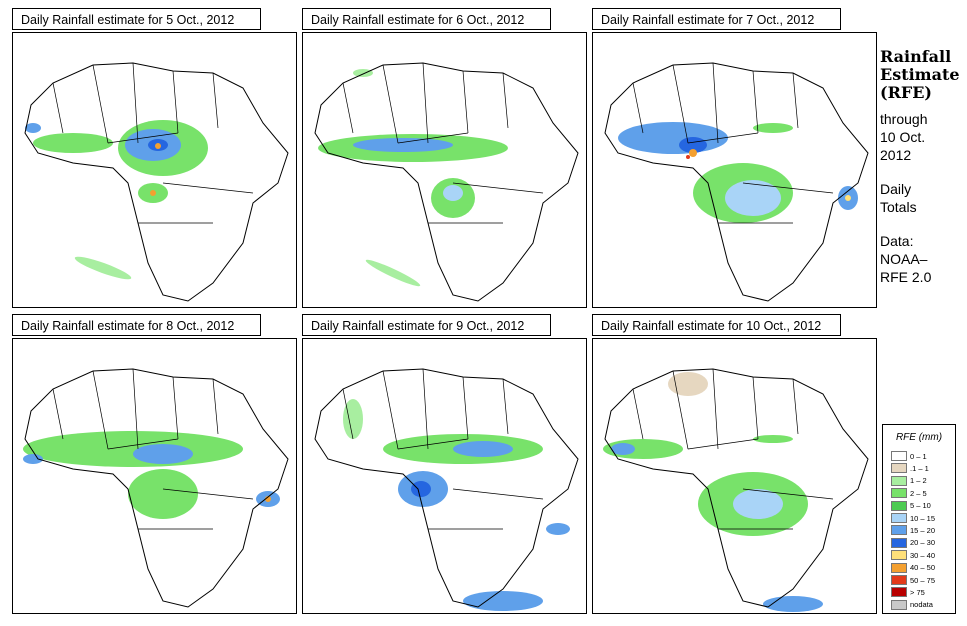 The height and width of the screenshot is (626, 967). What do you see at coordinates (923, 555) in the screenshot?
I see `legend-label: 30 – 40` at bounding box center [923, 555].